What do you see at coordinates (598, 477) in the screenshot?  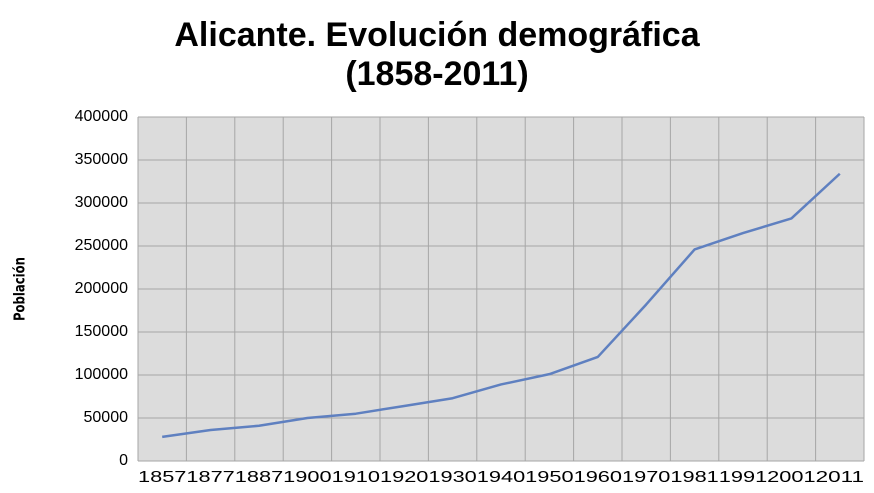 I see `x-tick-label: 1960` at bounding box center [598, 477].